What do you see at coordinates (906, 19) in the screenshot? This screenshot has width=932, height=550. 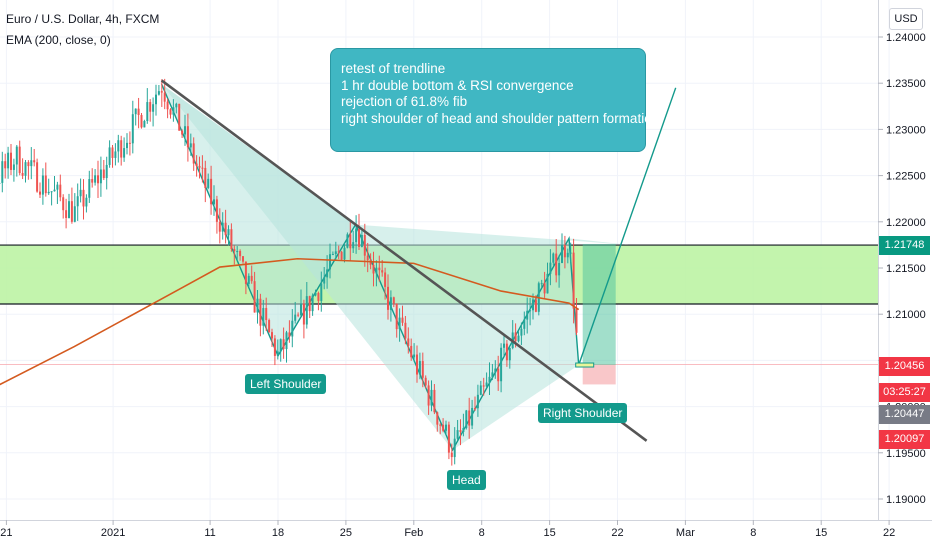 I see `currency-label: USD` at bounding box center [906, 19].